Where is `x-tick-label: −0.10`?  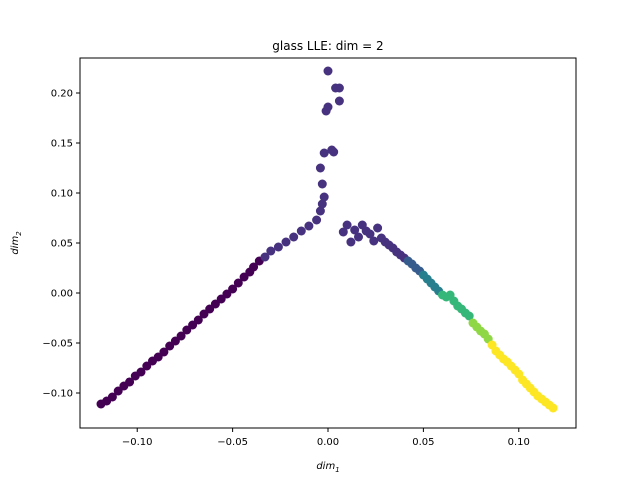 x-tick-label: −0.10 is located at coordinates (137, 442).